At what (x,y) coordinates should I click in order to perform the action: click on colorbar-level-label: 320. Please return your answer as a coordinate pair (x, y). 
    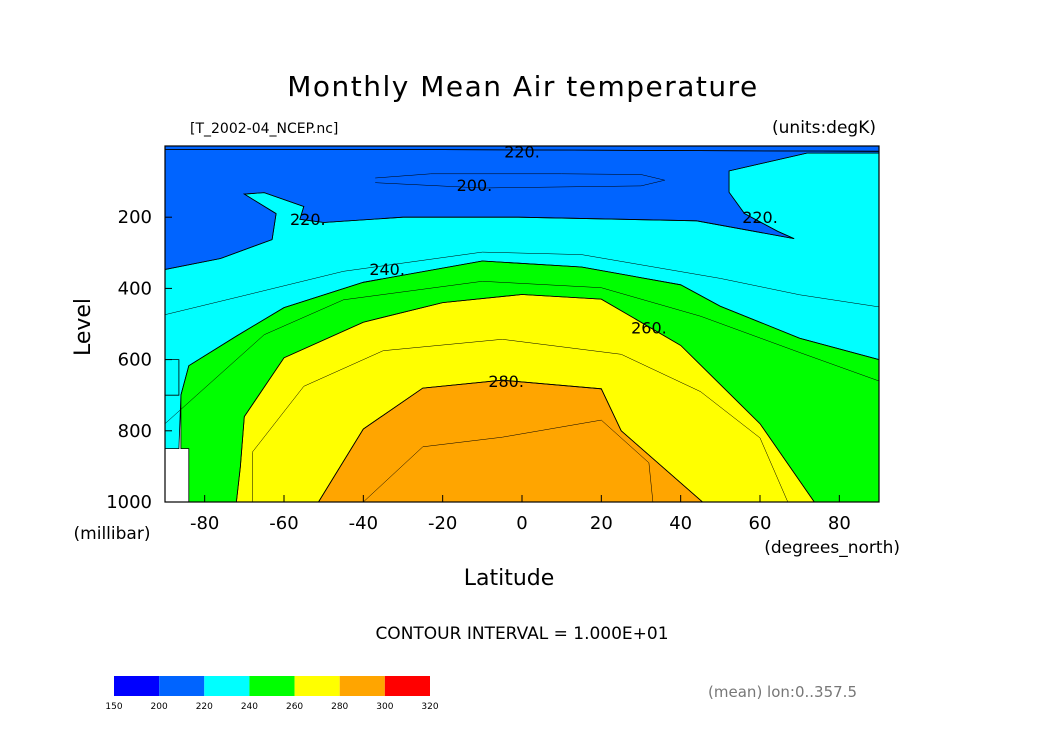
    Looking at the image, I should click on (429, 707).